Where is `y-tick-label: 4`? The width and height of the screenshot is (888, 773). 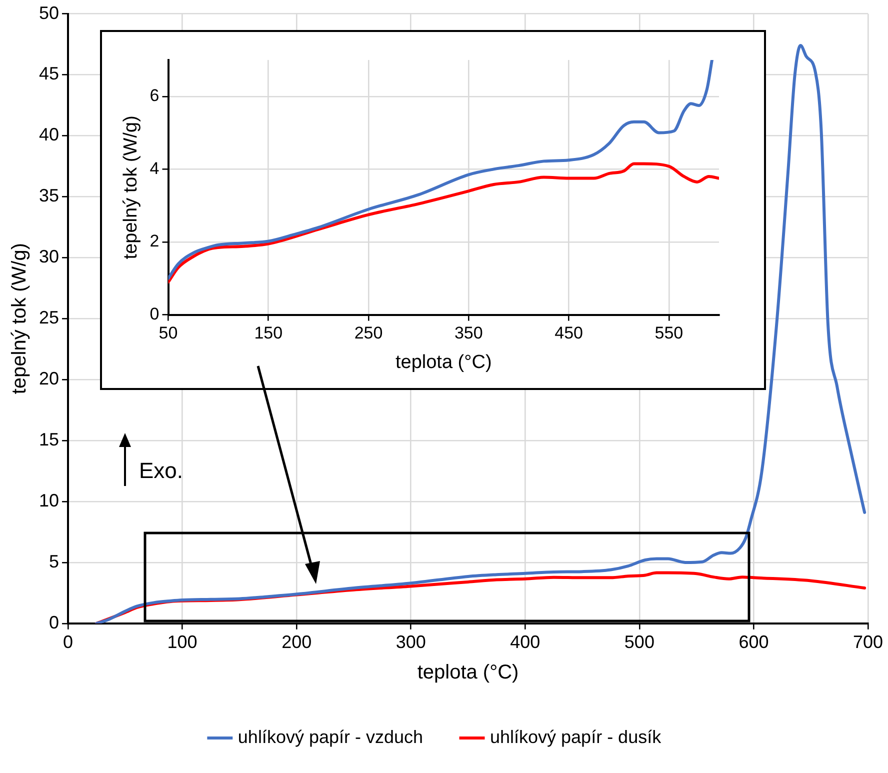 y-tick-label: 4 is located at coordinates (155, 168).